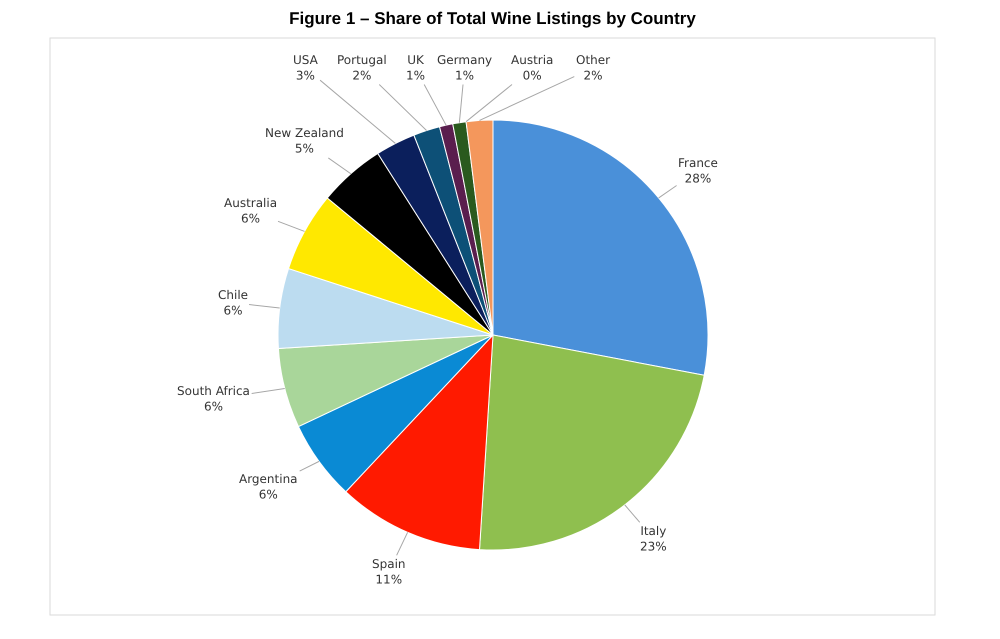  What do you see at coordinates (653, 531) in the screenshot?
I see `slice-label: Italy` at bounding box center [653, 531].